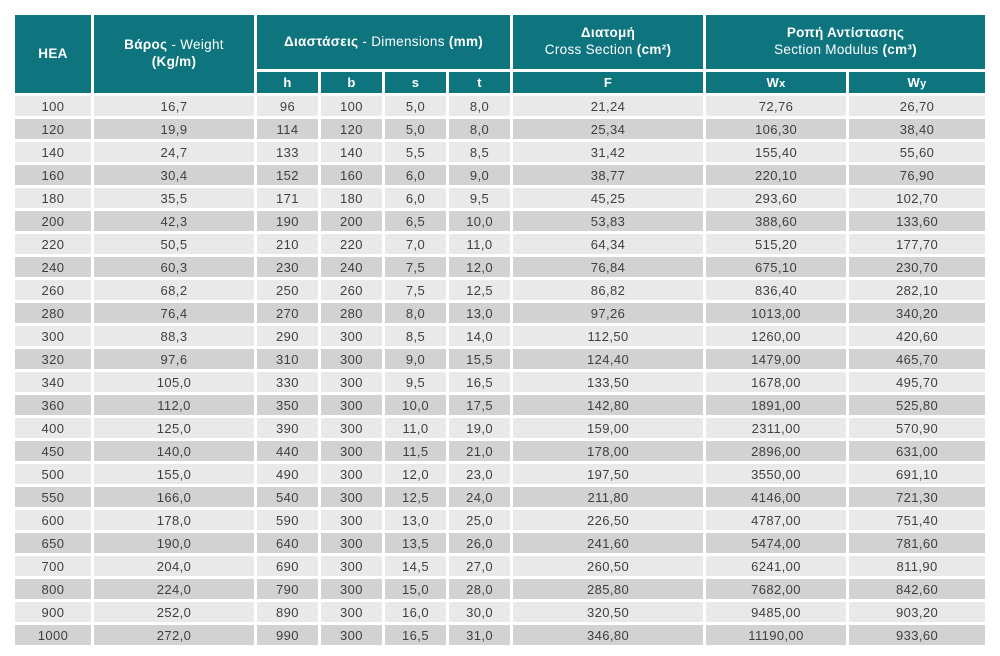  I want to click on cell-h: 540, so click(287, 497).